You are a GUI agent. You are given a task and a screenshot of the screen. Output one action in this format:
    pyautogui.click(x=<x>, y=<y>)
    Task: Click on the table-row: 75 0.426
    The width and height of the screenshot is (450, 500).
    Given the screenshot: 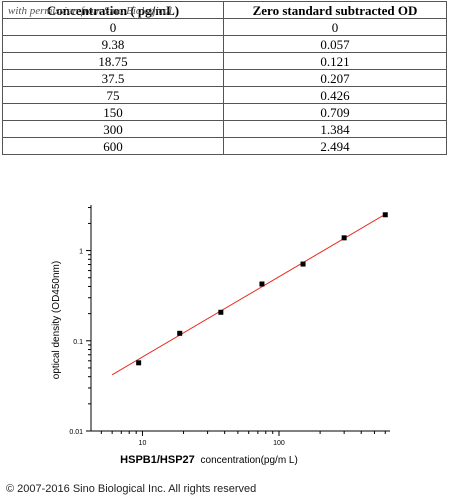 What is the action you would take?
    pyautogui.click(x=224, y=95)
    